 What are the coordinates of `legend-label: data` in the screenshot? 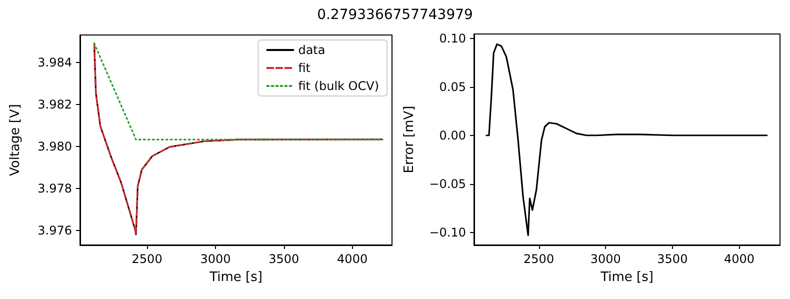 It's located at (312, 50).